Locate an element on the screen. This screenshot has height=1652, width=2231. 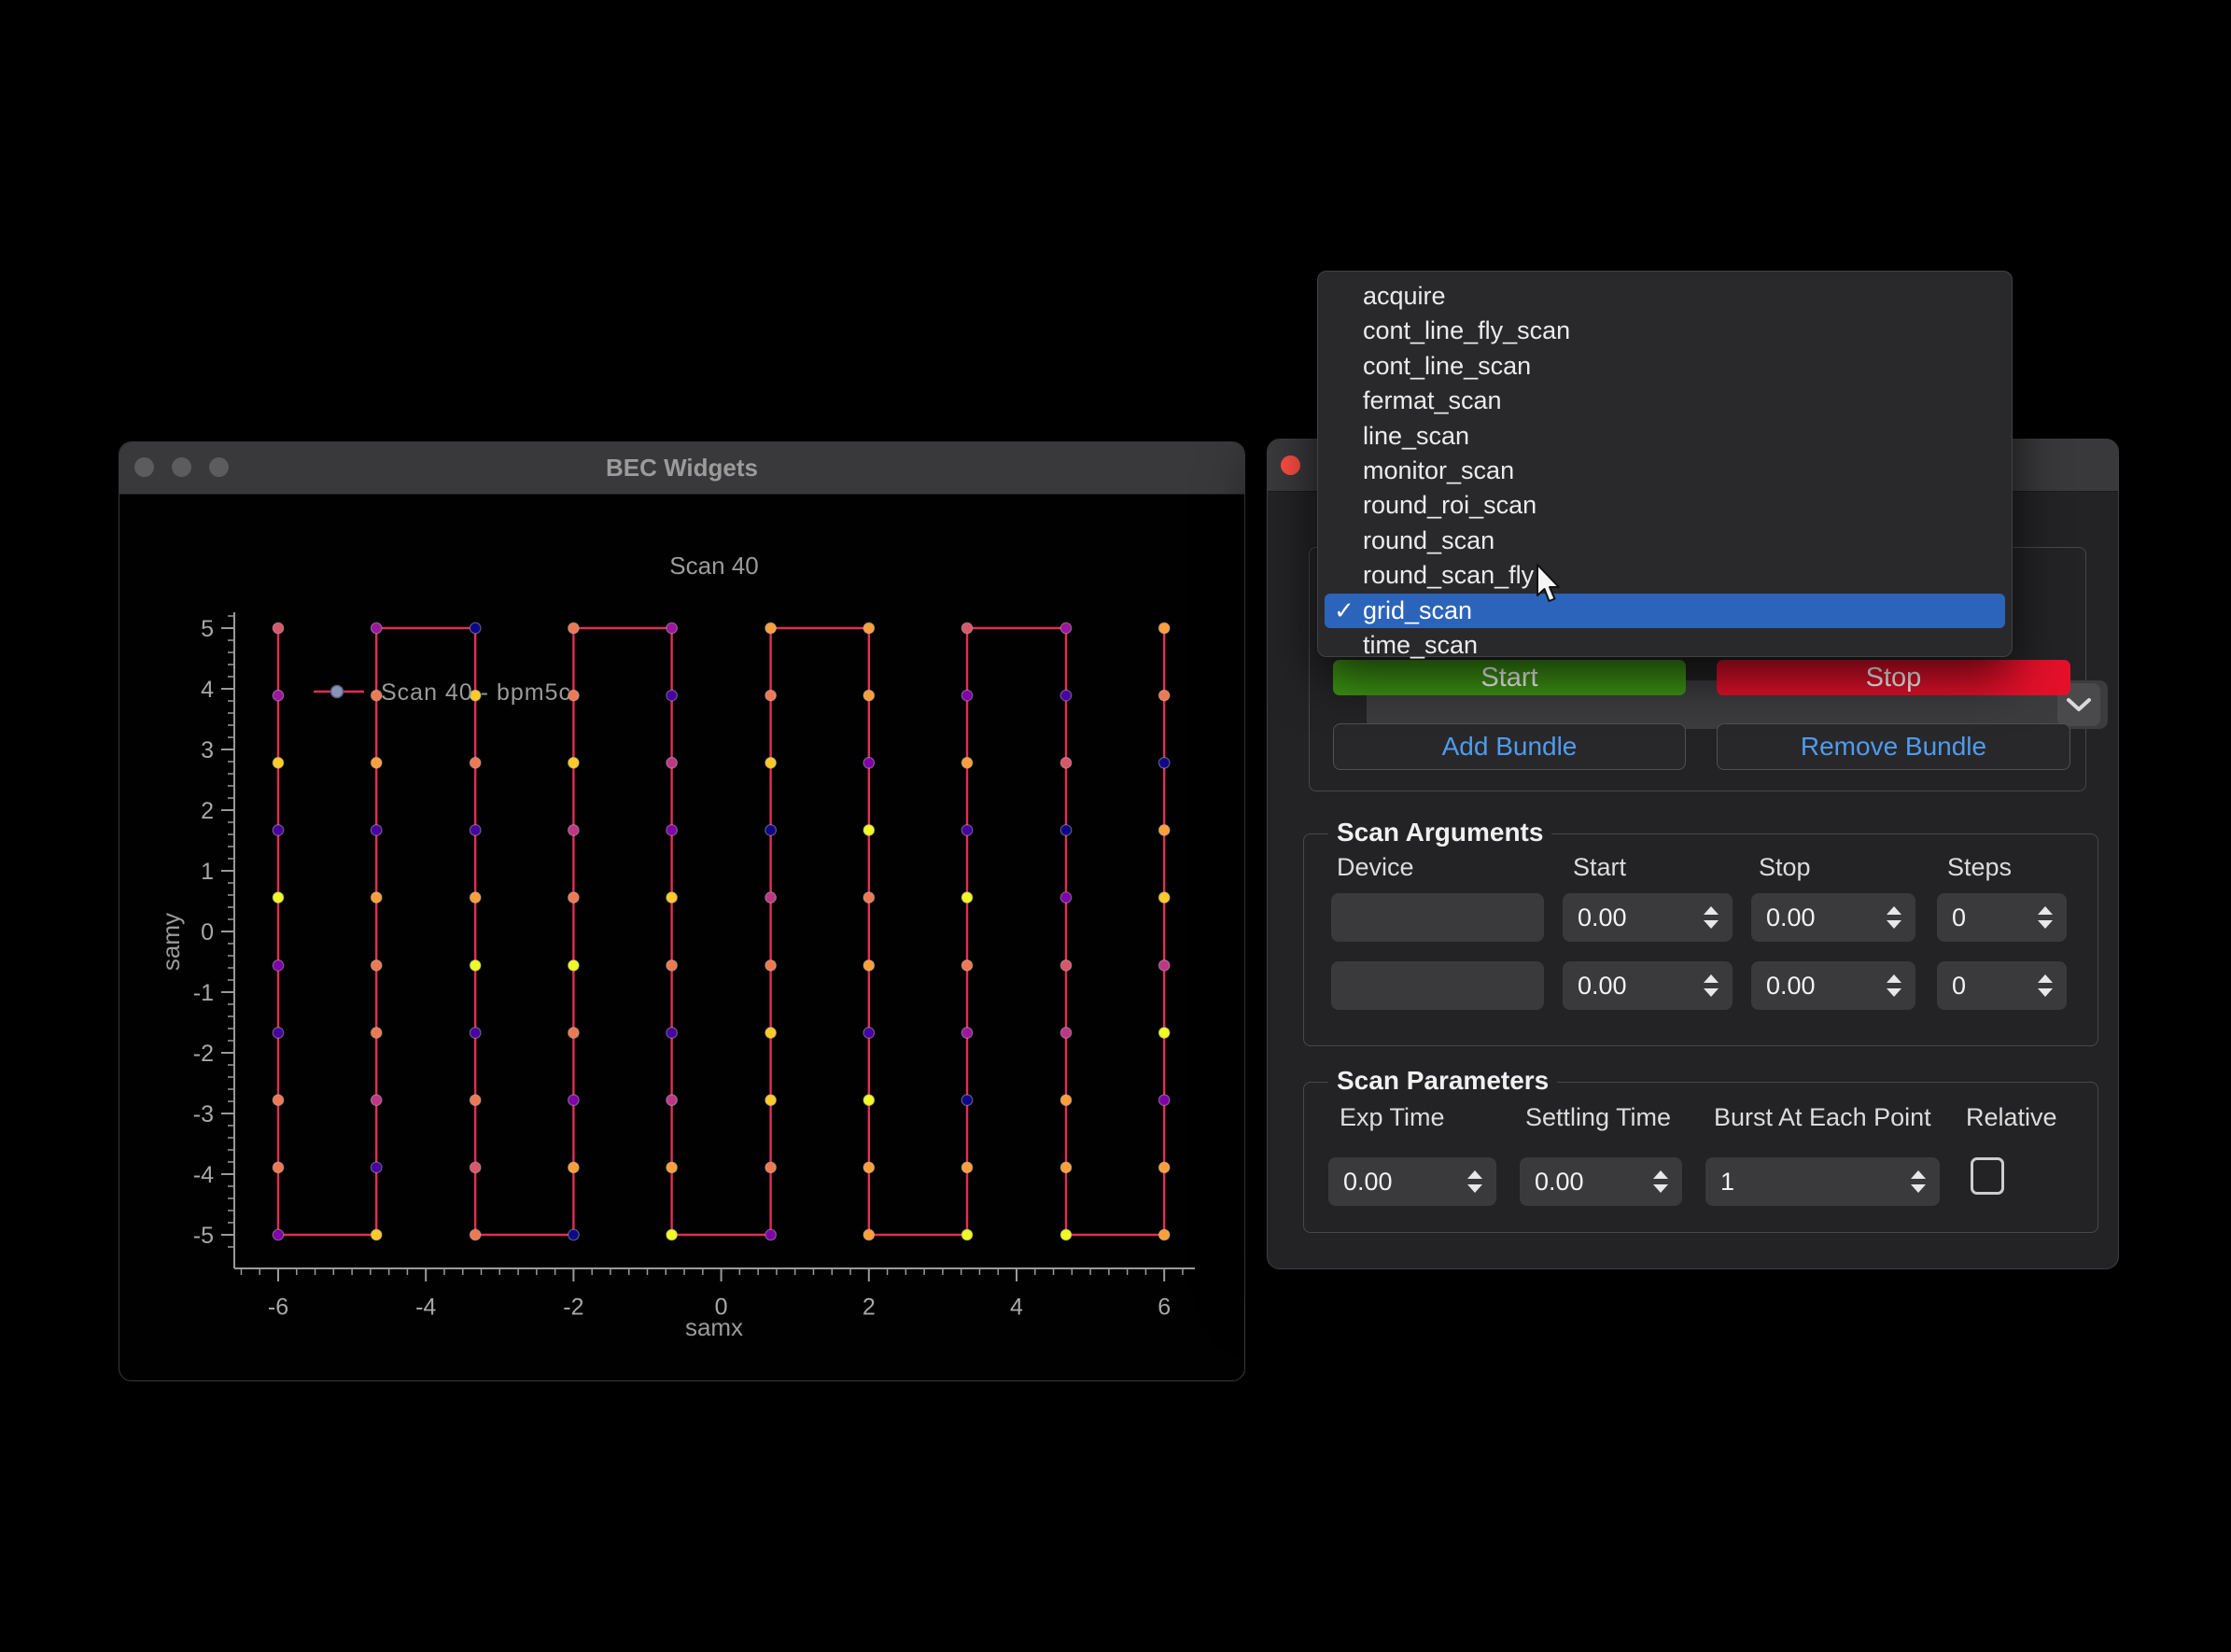
settling-time-value: 0.00 is located at coordinates (1559, 1181).